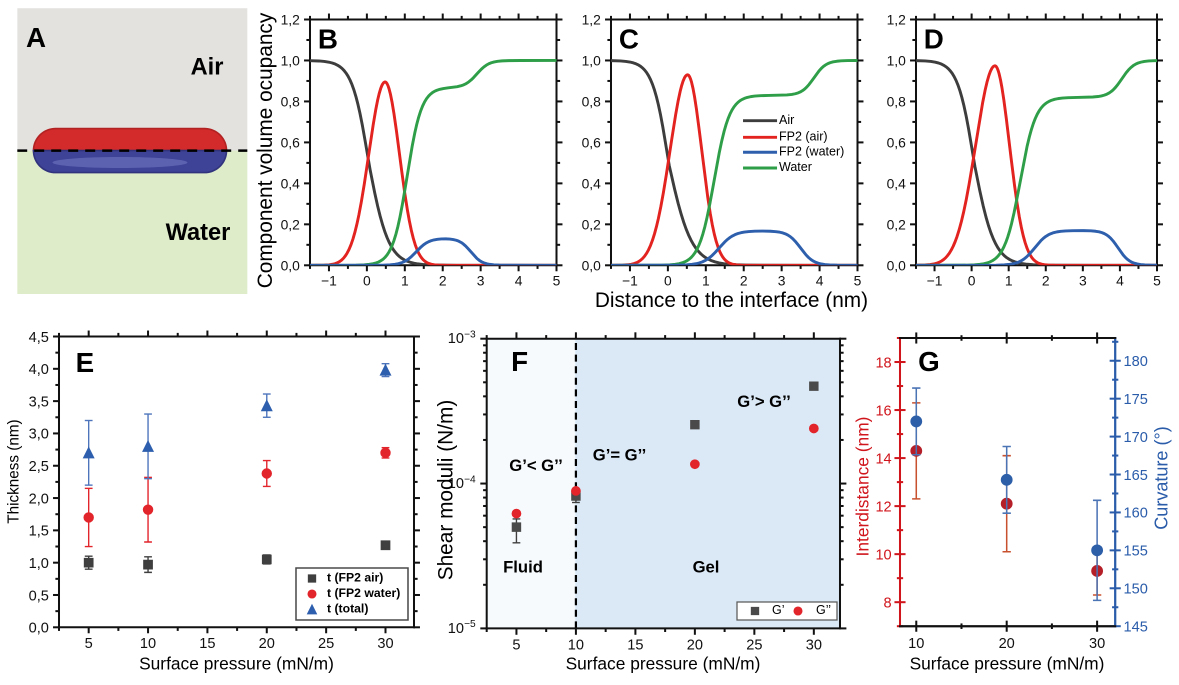 The width and height of the screenshot is (1179, 685). Describe the element at coordinates (13, 471) in the screenshot. I see `svg-text: Thickness (nm)` at that location.